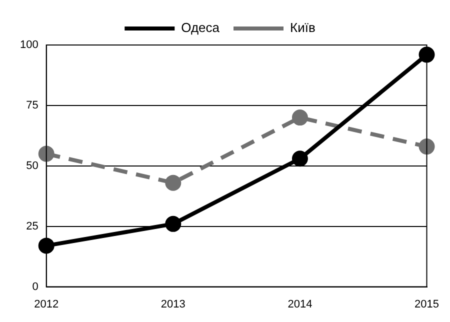 The height and width of the screenshot is (322, 450). What do you see at coordinates (427, 304) in the screenshot?
I see `x-tick-label: 2015` at bounding box center [427, 304].